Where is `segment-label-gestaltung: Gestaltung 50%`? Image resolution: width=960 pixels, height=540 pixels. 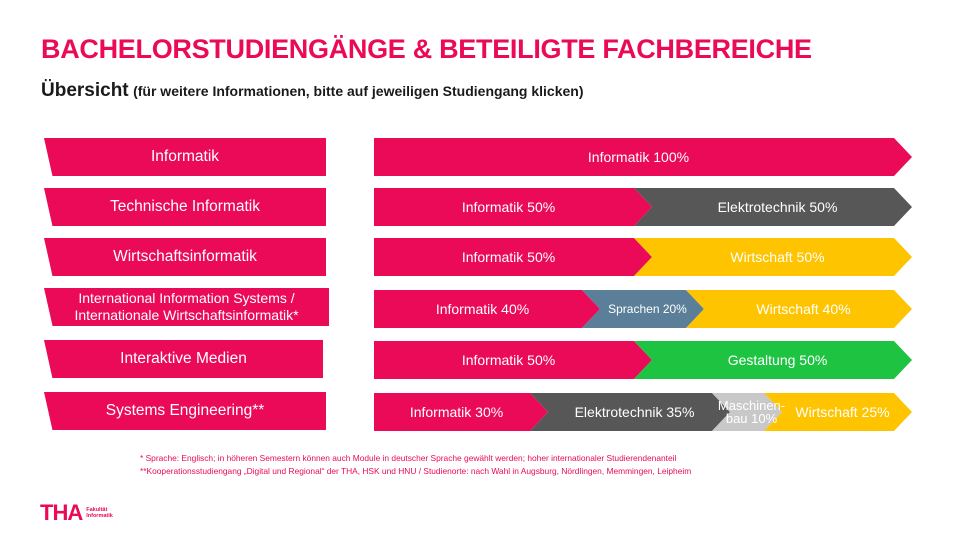
segment-label-gestaltung: Gestaltung 50% is located at coordinates (777, 360).